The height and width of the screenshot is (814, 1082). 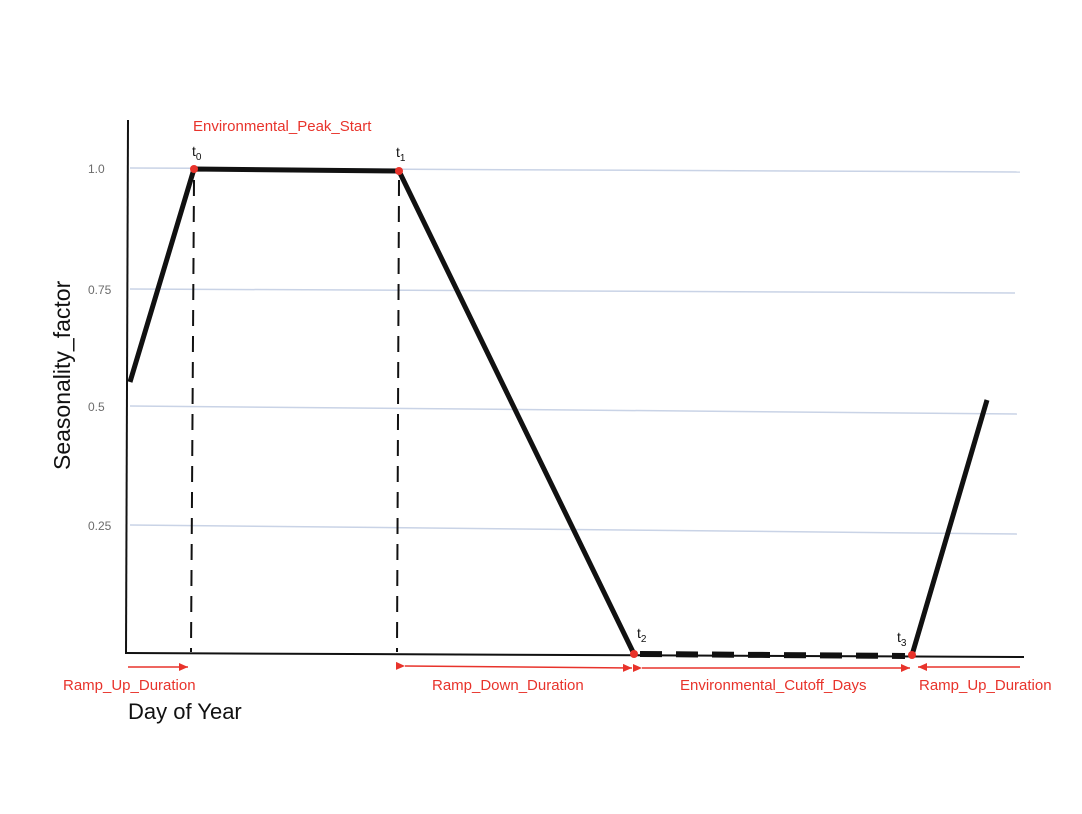 What do you see at coordinates (194, 169) in the screenshot?
I see `t0-point` at bounding box center [194, 169].